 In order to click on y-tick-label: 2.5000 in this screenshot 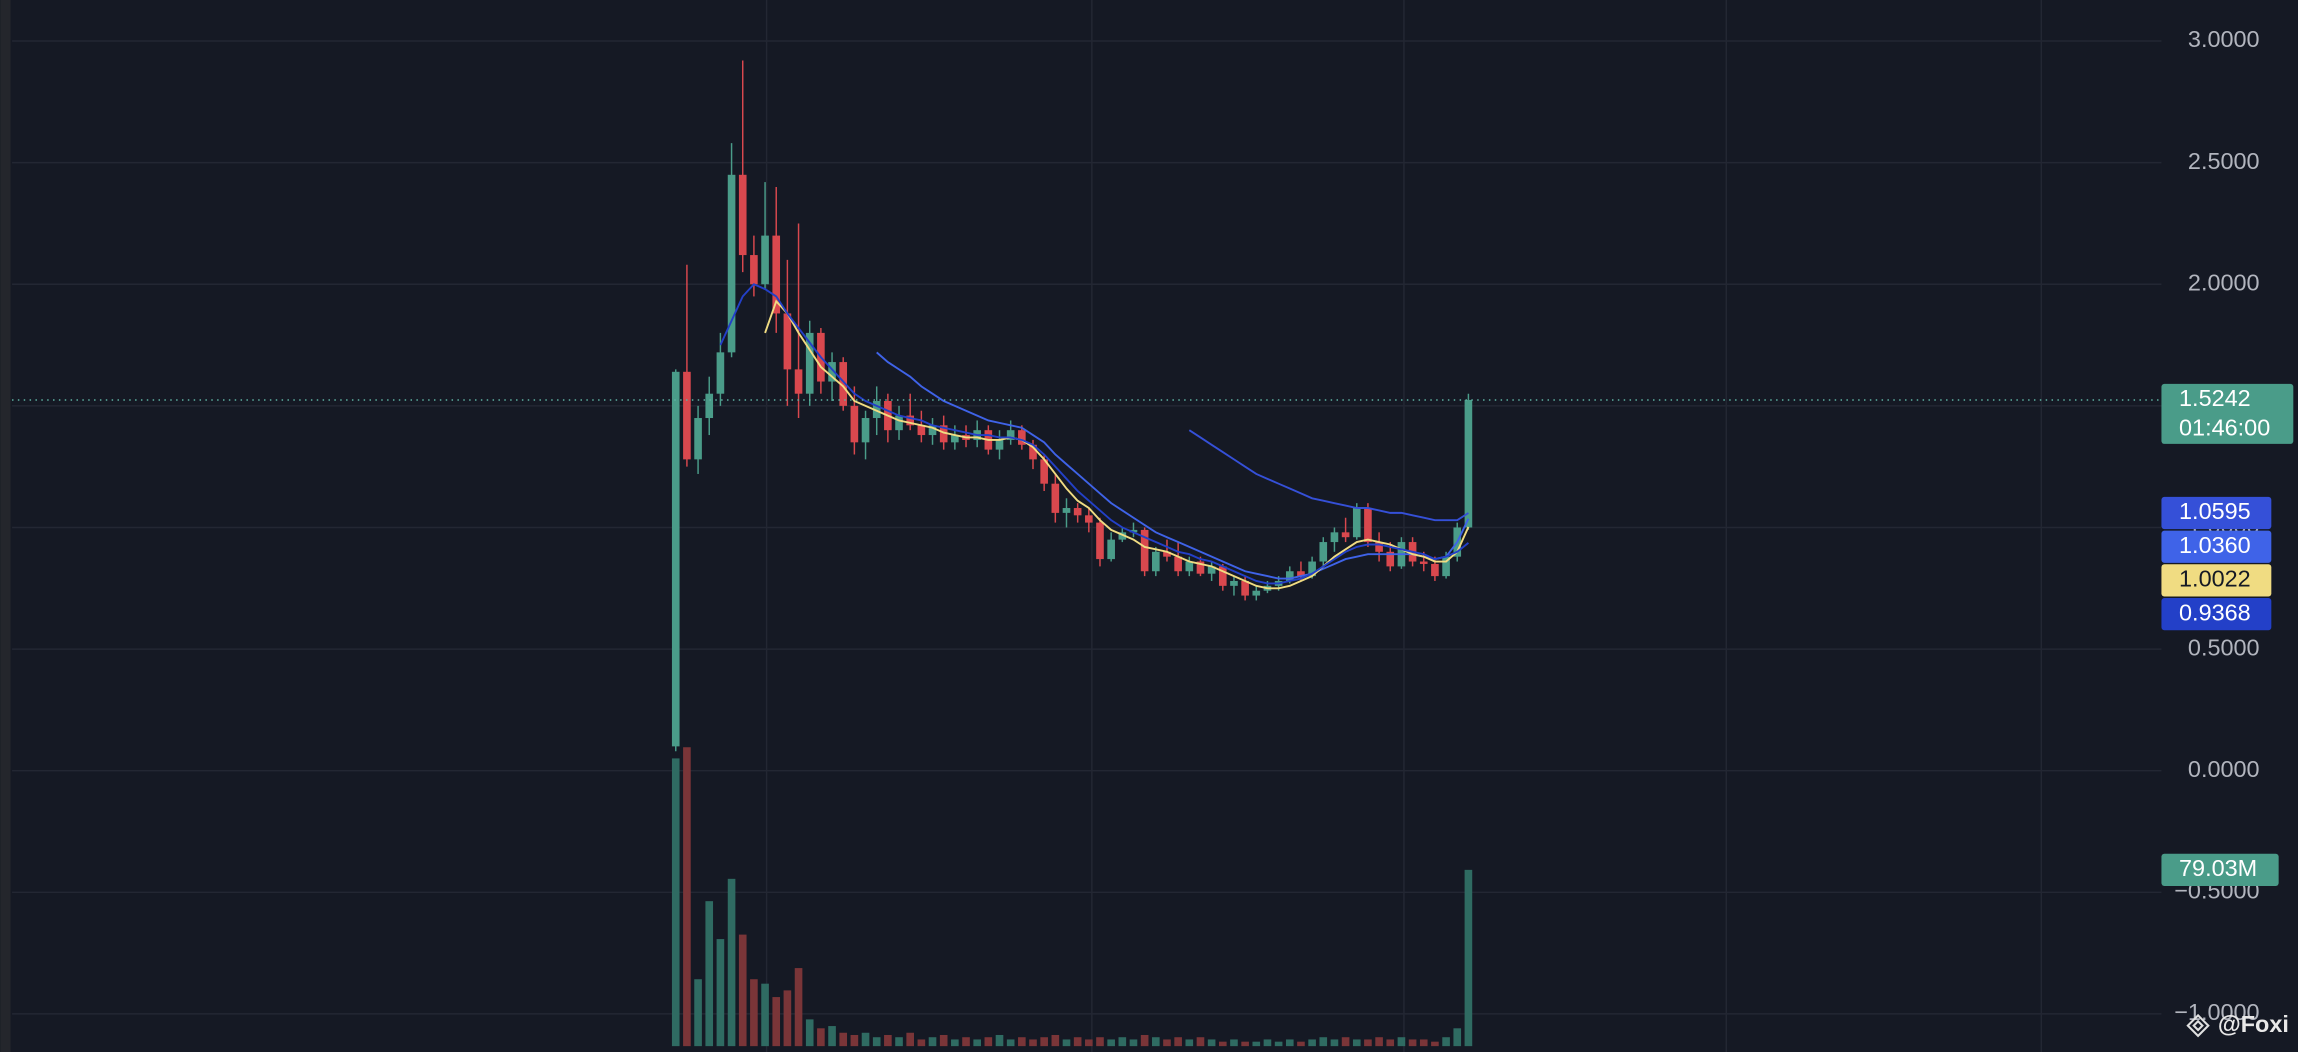, I will do `click(2224, 161)`.